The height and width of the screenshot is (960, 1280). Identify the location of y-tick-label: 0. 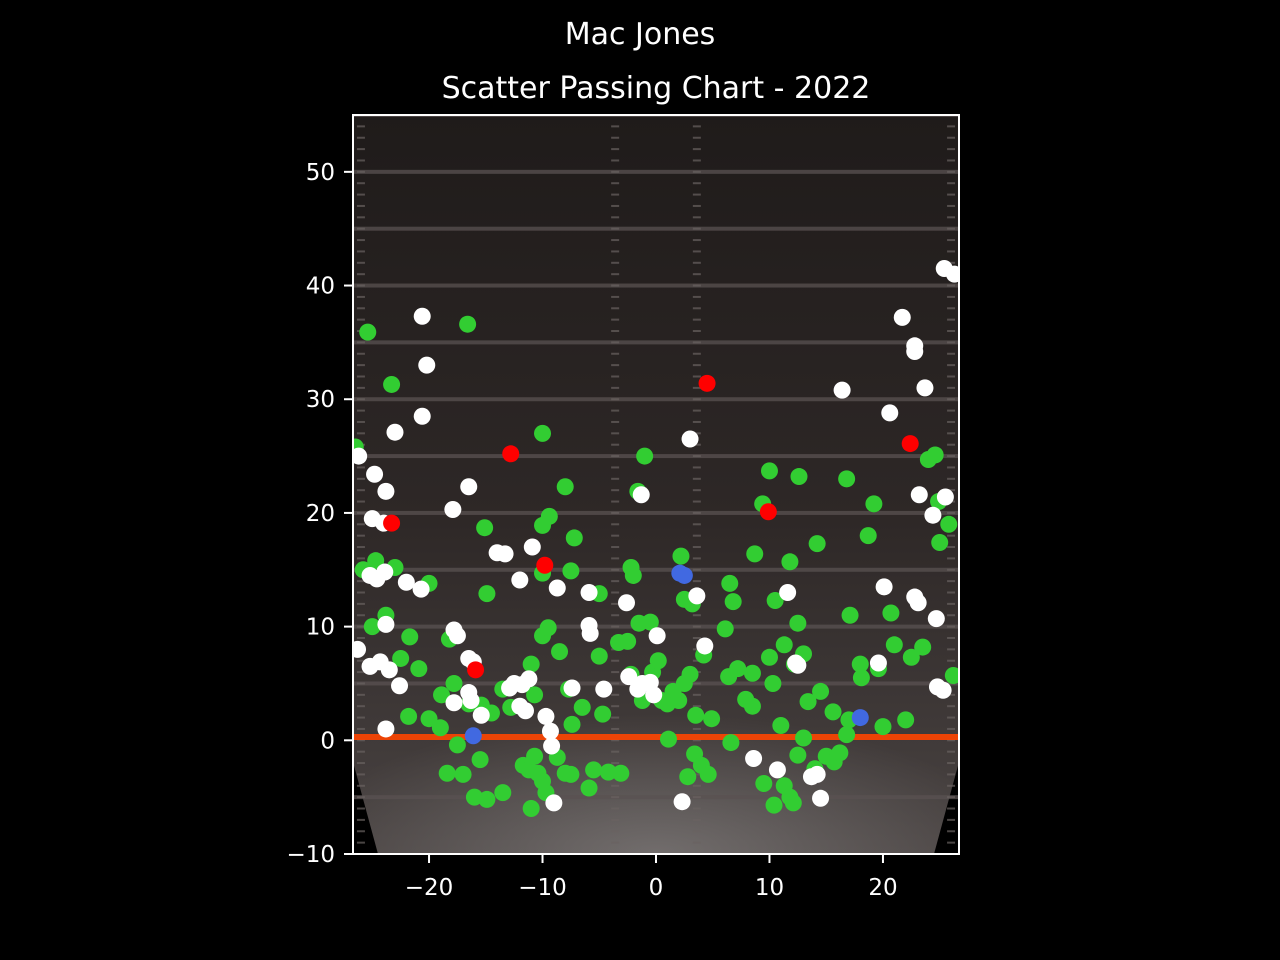
(327, 741).